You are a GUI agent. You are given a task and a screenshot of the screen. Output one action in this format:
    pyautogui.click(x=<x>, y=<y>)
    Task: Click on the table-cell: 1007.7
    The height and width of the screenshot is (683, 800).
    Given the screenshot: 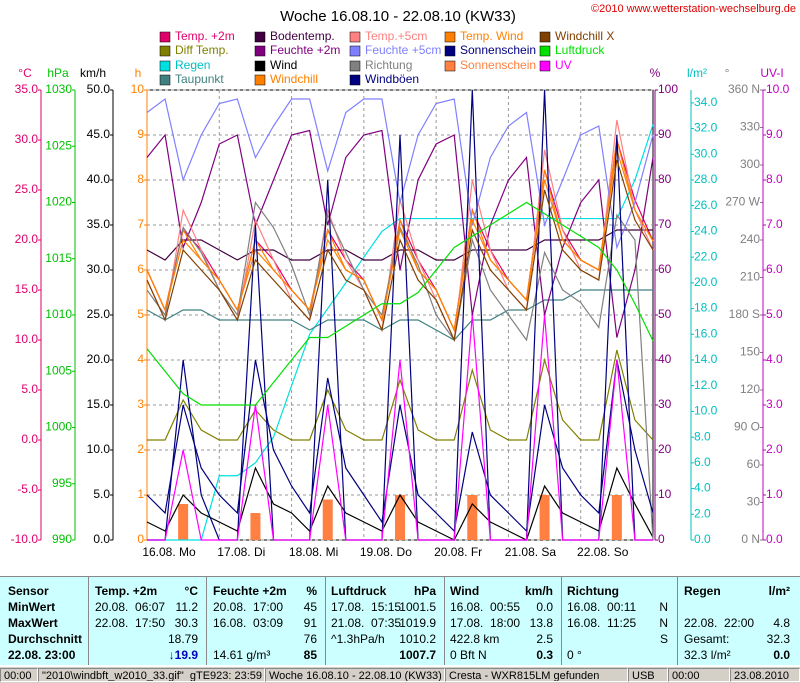 What is the action you would take?
    pyautogui.click(x=417, y=655)
    